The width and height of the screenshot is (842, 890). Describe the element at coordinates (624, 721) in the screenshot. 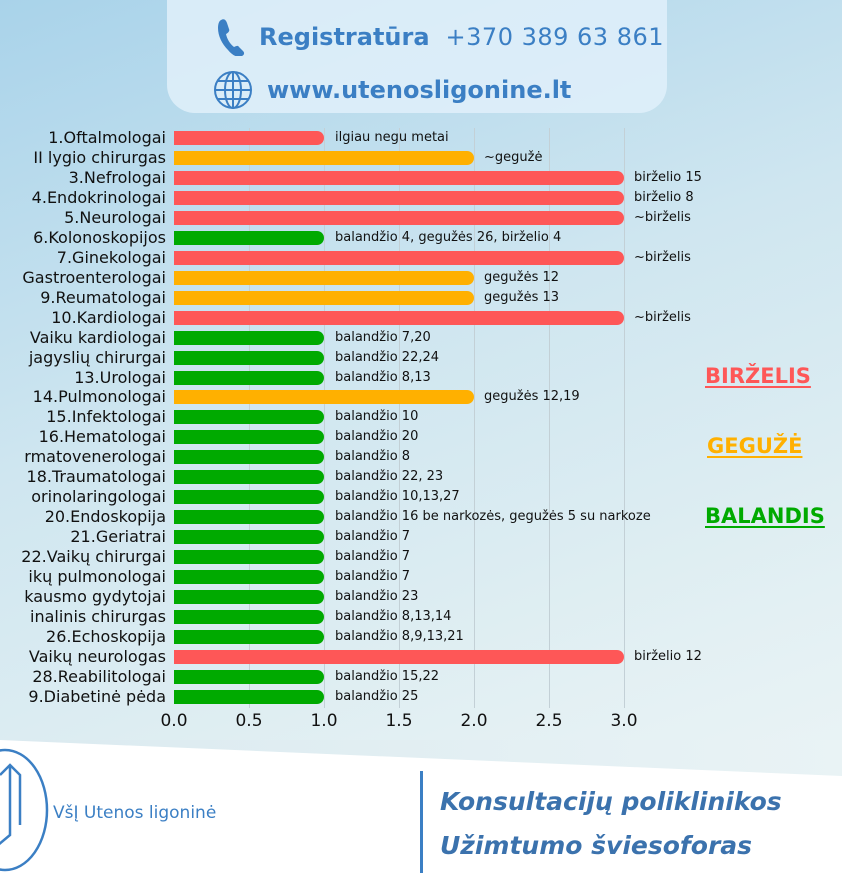

I see `x-tick-label: 3.0` at that location.